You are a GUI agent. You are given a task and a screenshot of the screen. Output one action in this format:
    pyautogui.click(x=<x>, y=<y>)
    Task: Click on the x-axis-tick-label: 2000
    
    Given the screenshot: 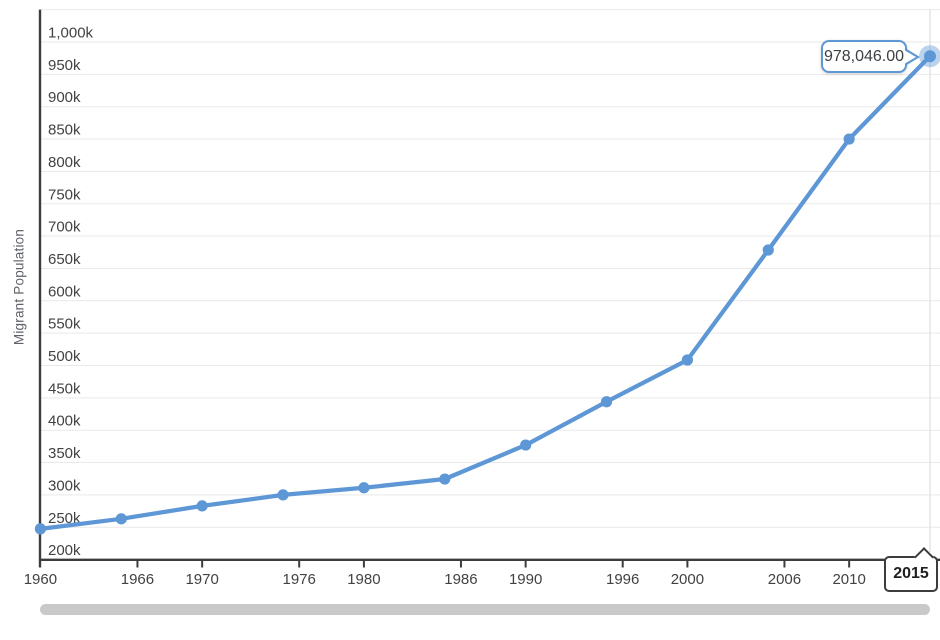 What is the action you would take?
    pyautogui.click(x=687, y=579)
    